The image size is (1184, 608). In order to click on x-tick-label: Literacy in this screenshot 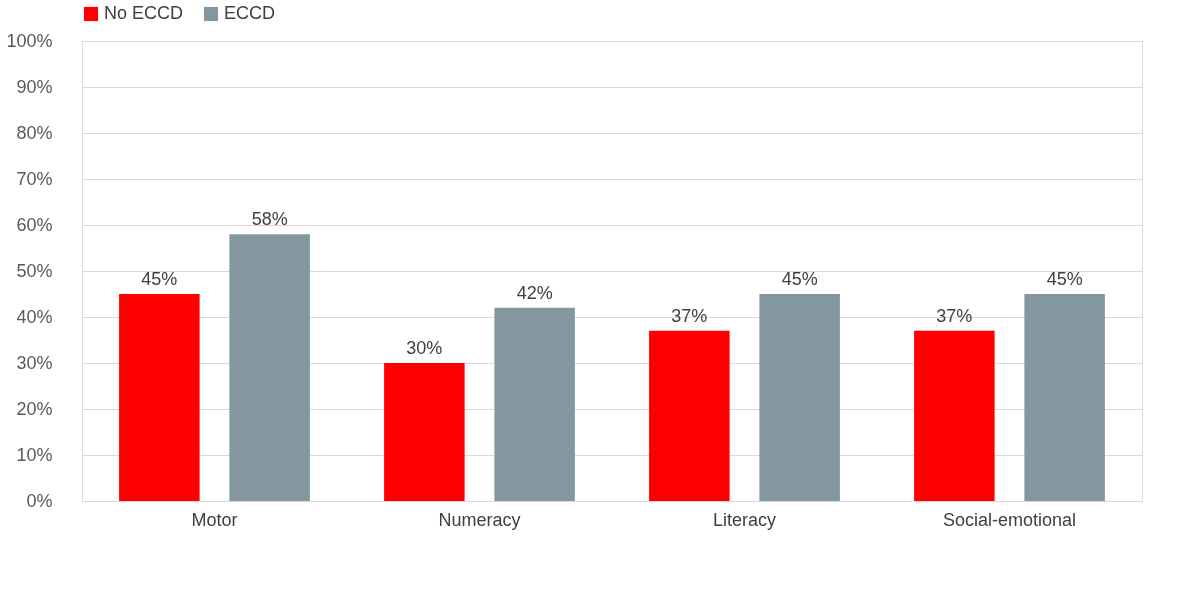, I will do `click(744, 519)`.